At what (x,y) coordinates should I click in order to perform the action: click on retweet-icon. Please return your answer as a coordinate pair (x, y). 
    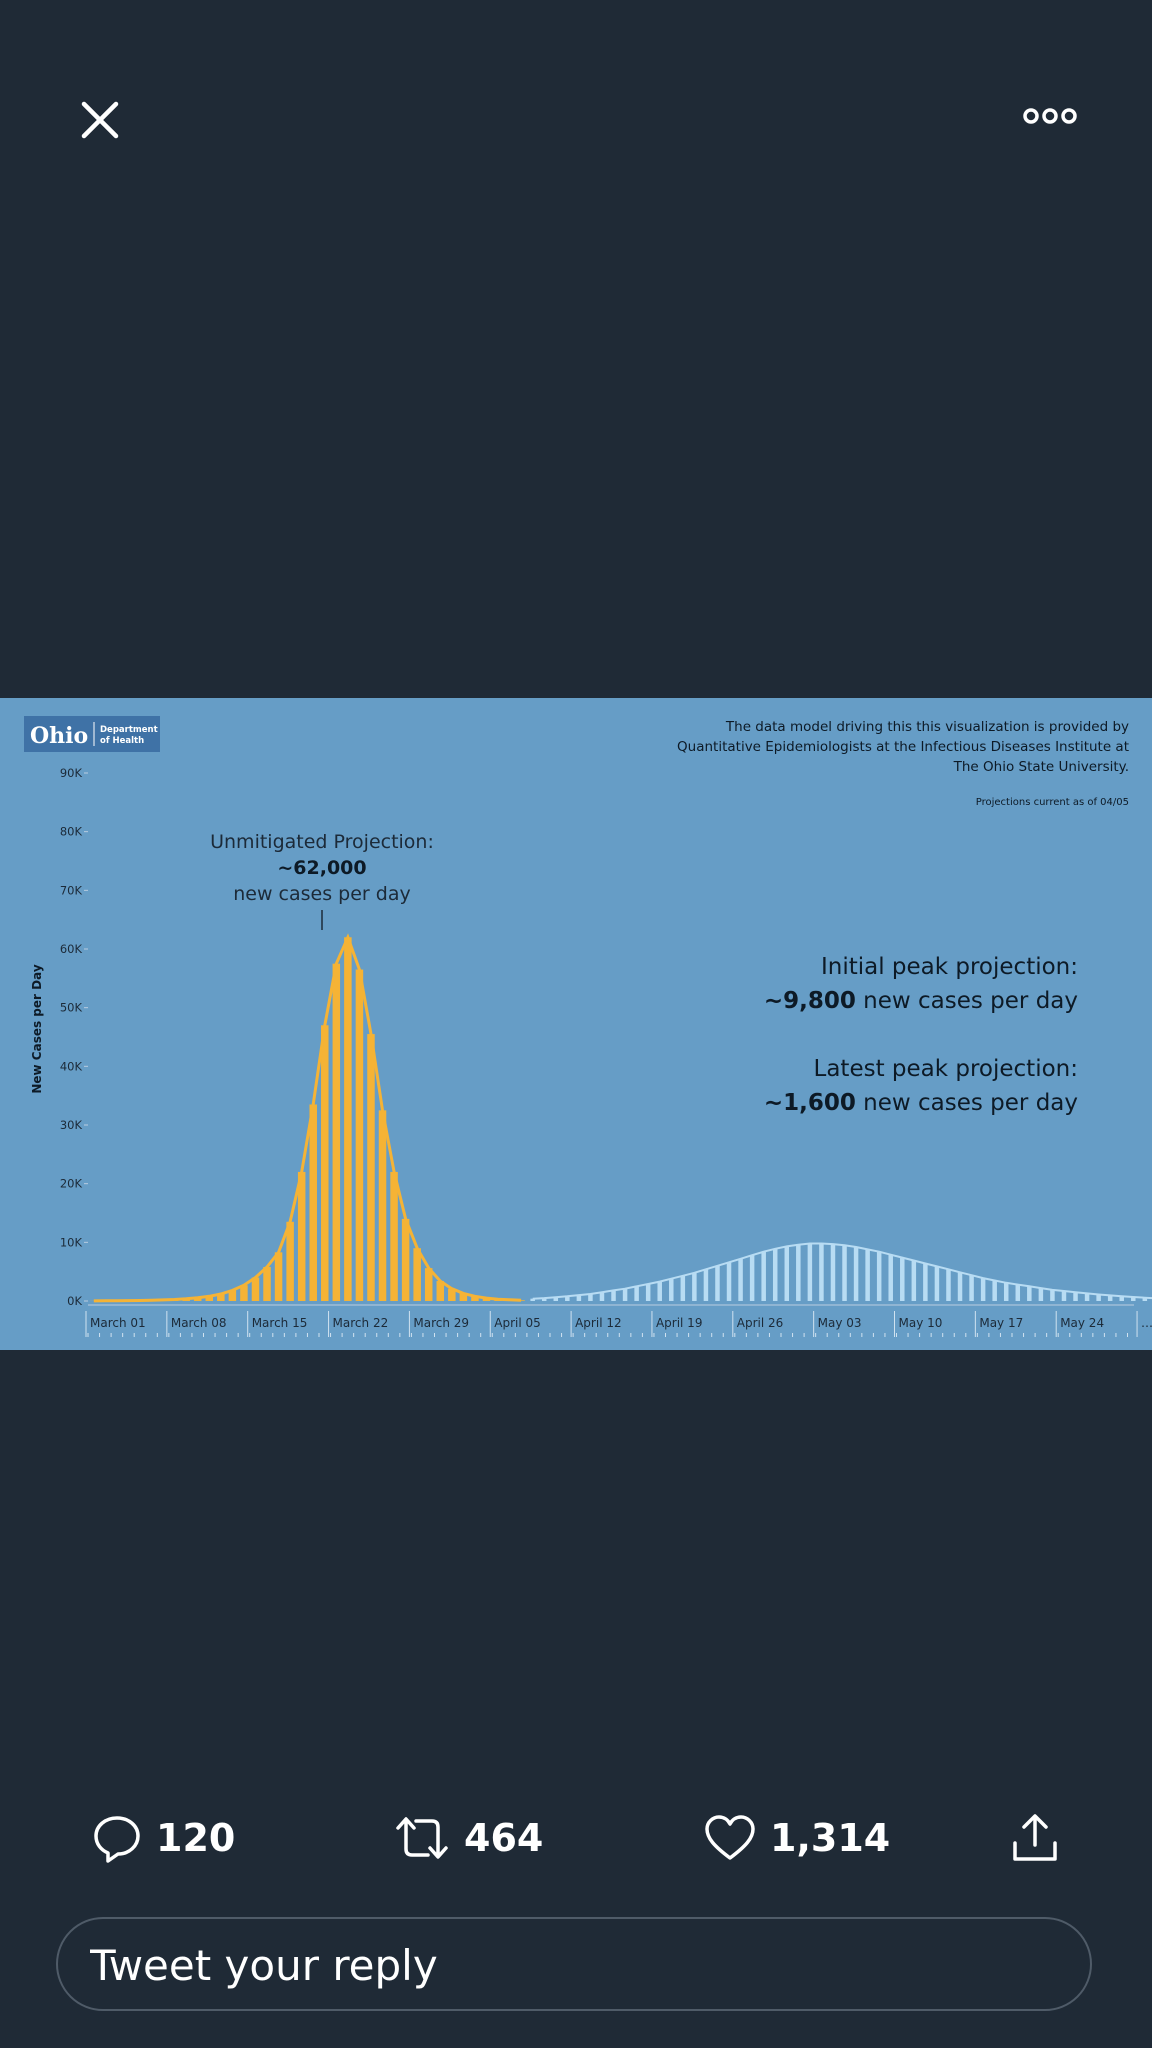
    Looking at the image, I should click on (422, 1838).